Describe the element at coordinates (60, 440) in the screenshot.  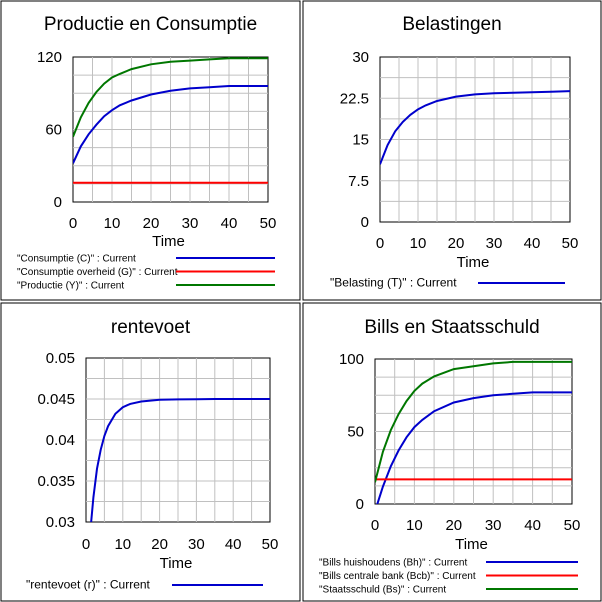
I see `y-tick-label: 0.04` at that location.